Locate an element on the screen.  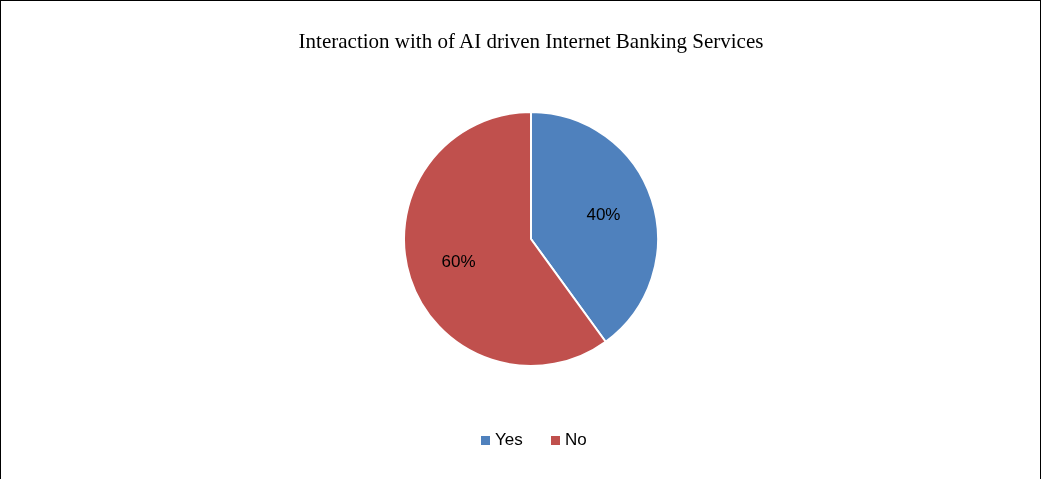
chart-title: Interaction with of AI driven Internet Banking Services is located at coordinates (531, 41).